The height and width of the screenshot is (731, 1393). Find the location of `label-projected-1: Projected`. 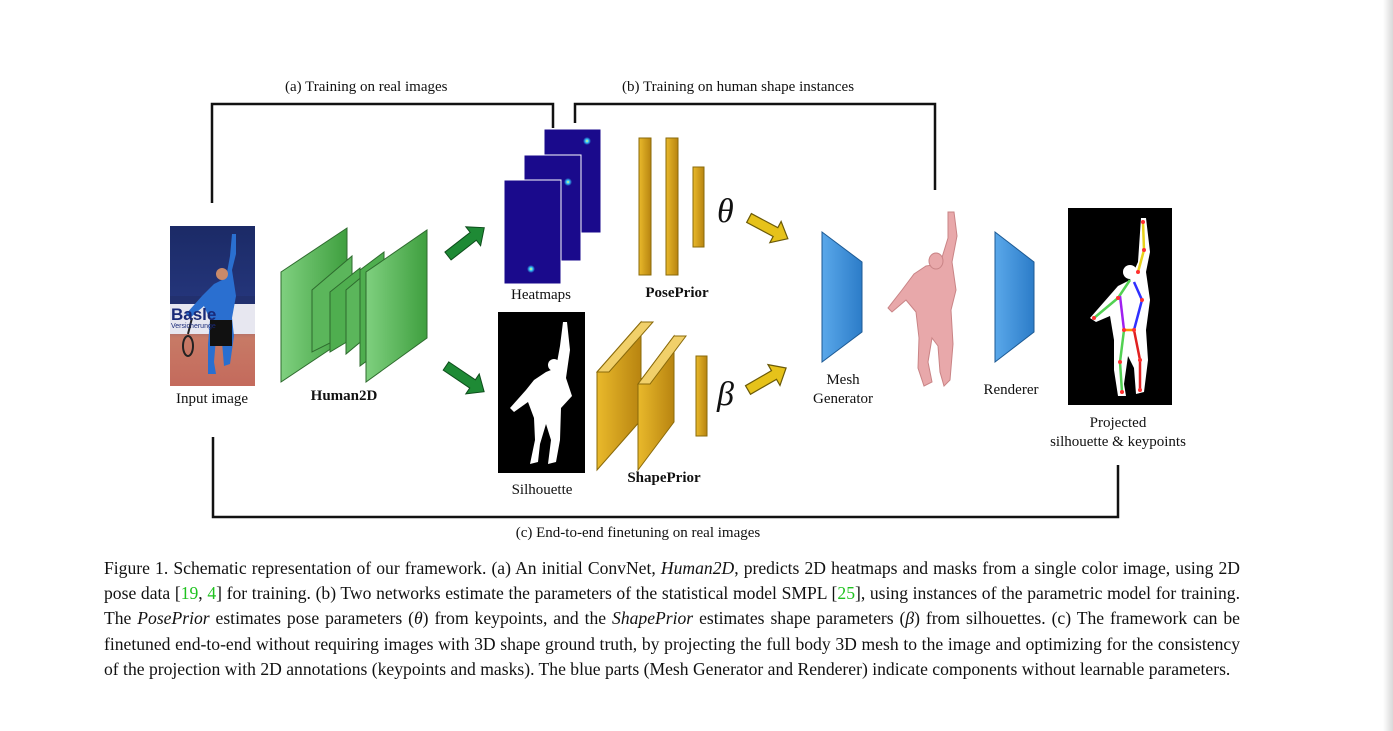

label-projected-1: Projected is located at coordinates (1118, 423).